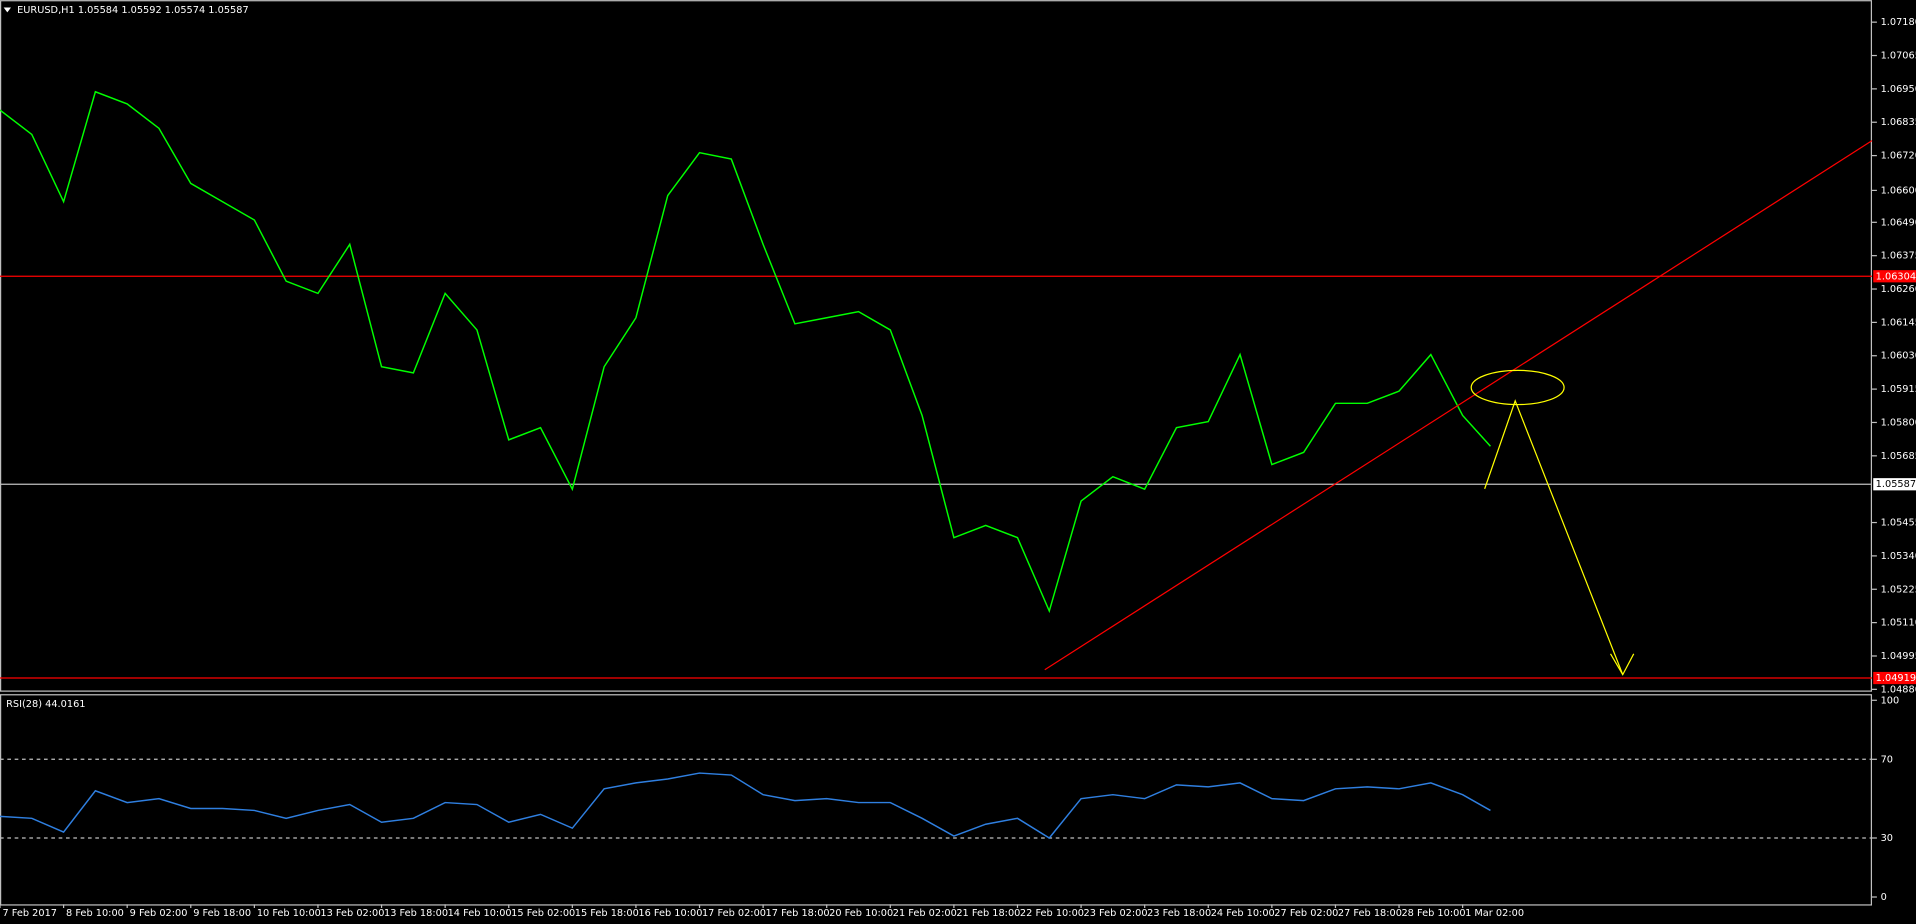  What do you see at coordinates (1887, 838) in the screenshot?
I see `y-tick-label: 30` at bounding box center [1887, 838].